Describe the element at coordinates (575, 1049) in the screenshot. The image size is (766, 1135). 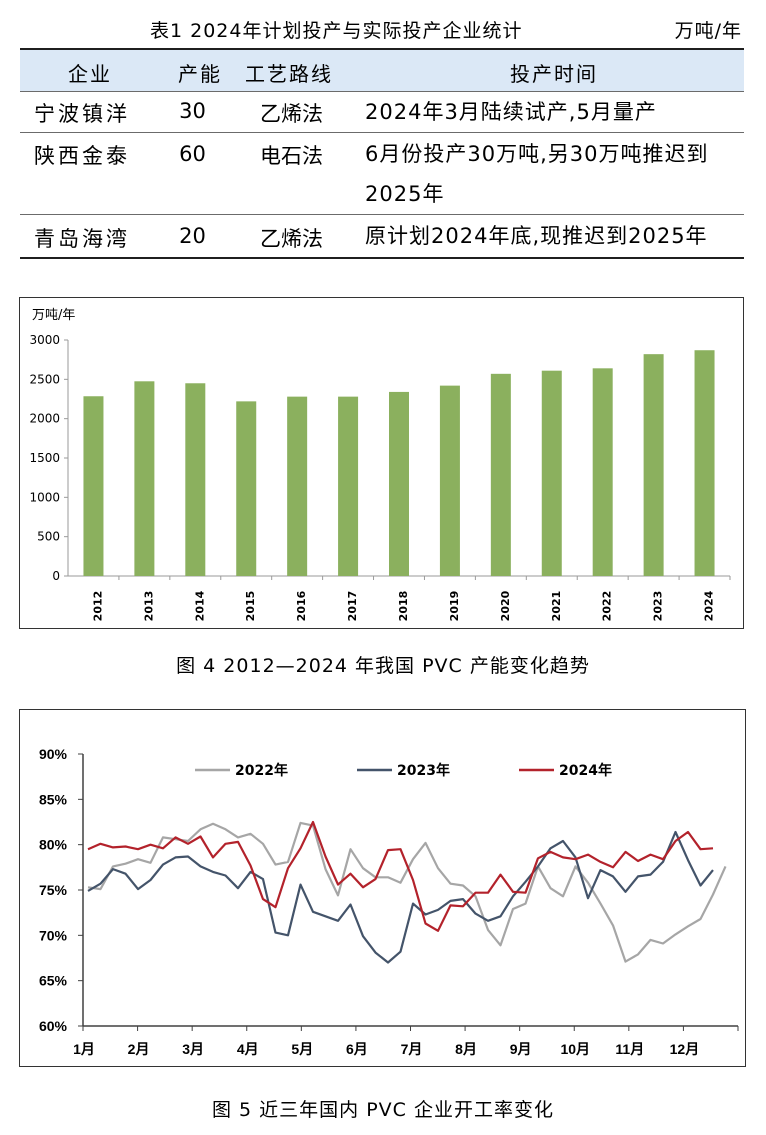
I see `x-tick-label: 10月` at that location.